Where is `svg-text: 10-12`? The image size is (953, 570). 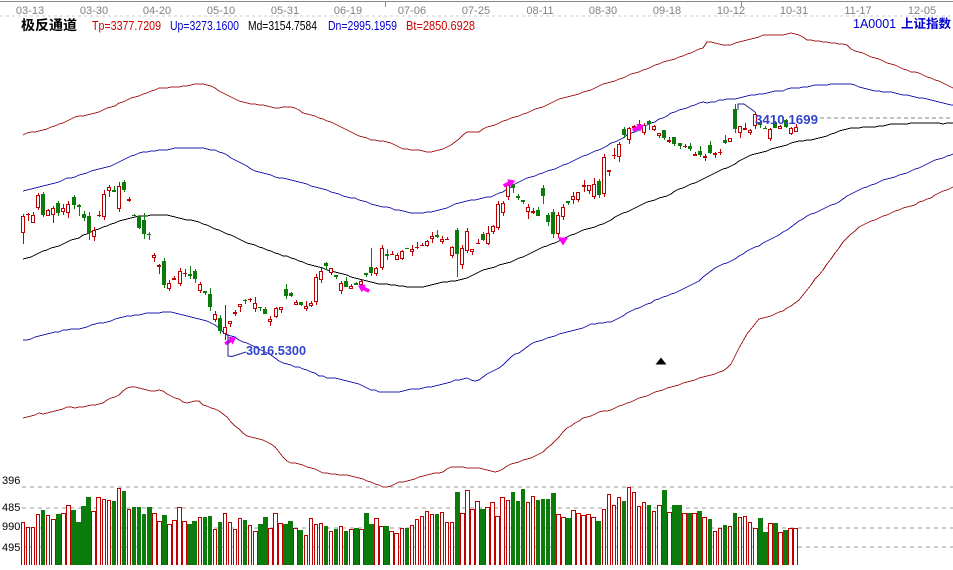 svg-text: 10-12 is located at coordinates (731, 11).